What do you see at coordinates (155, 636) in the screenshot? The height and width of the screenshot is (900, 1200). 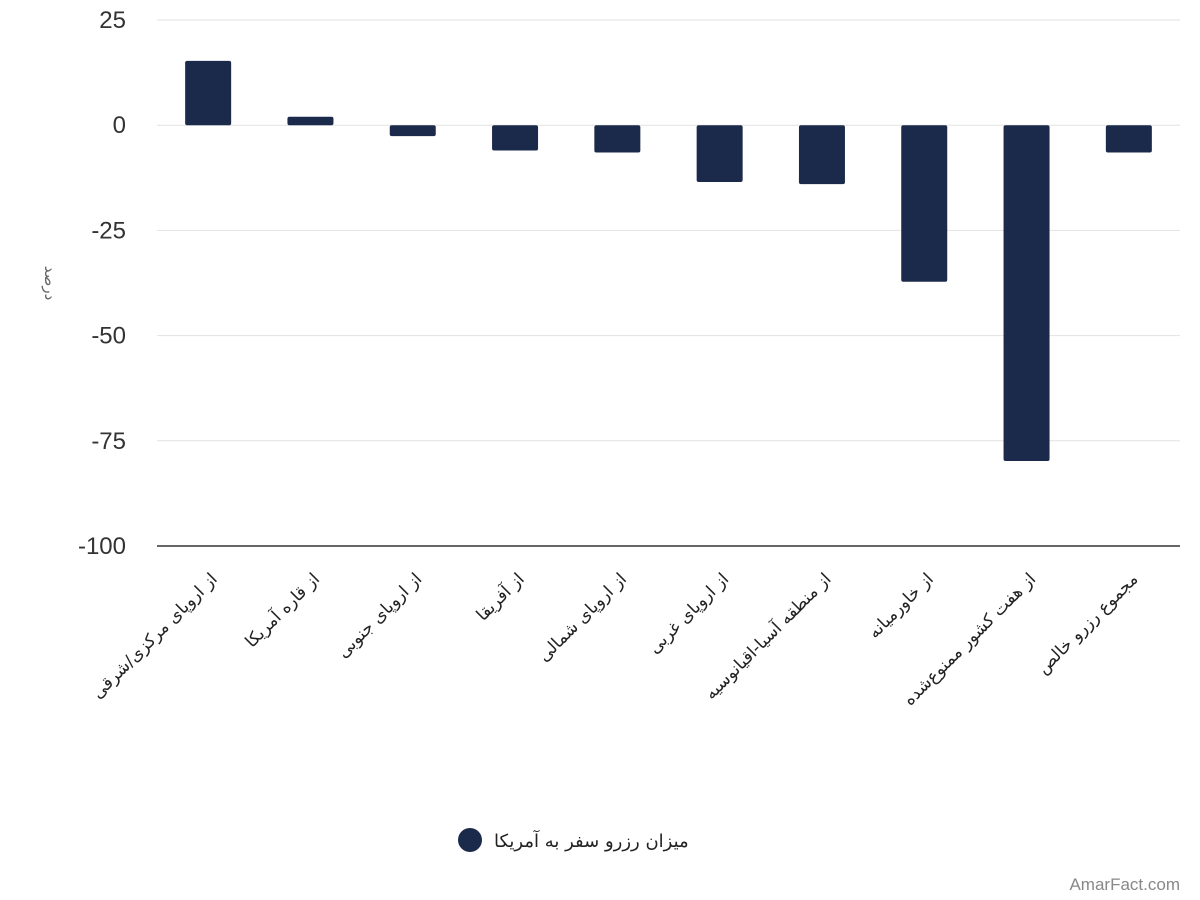 I see `x-tick-label: از اروپای مرکزی/شرقی` at bounding box center [155, 636].